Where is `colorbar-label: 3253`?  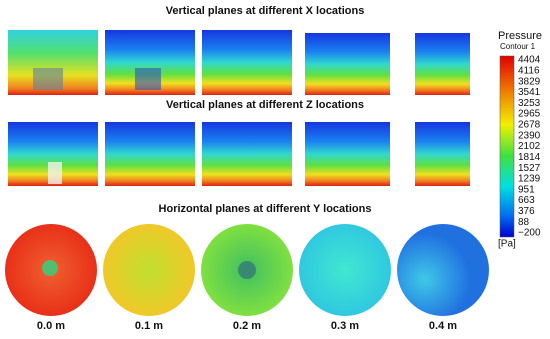
colorbar-label: 3253 is located at coordinates (529, 103).